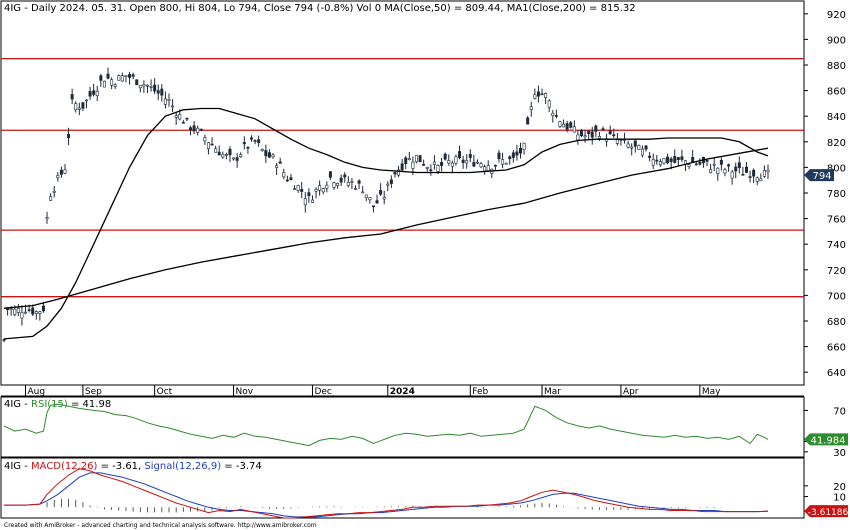  What do you see at coordinates (182, 466) in the screenshot?
I see `macd-title-signal: Signal(12,26,9)` at bounding box center [182, 466].